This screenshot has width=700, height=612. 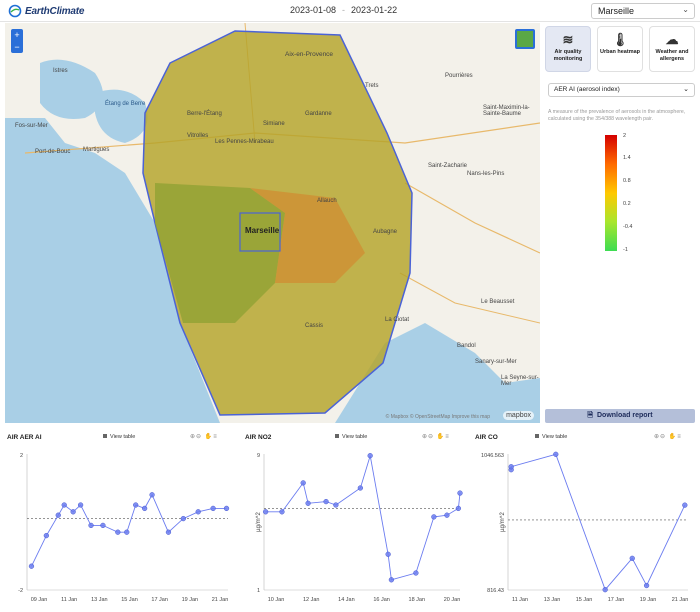 What do you see at coordinates (628, 227) in the screenshot?
I see `color-scale-tick: -0.4` at bounding box center [628, 227].